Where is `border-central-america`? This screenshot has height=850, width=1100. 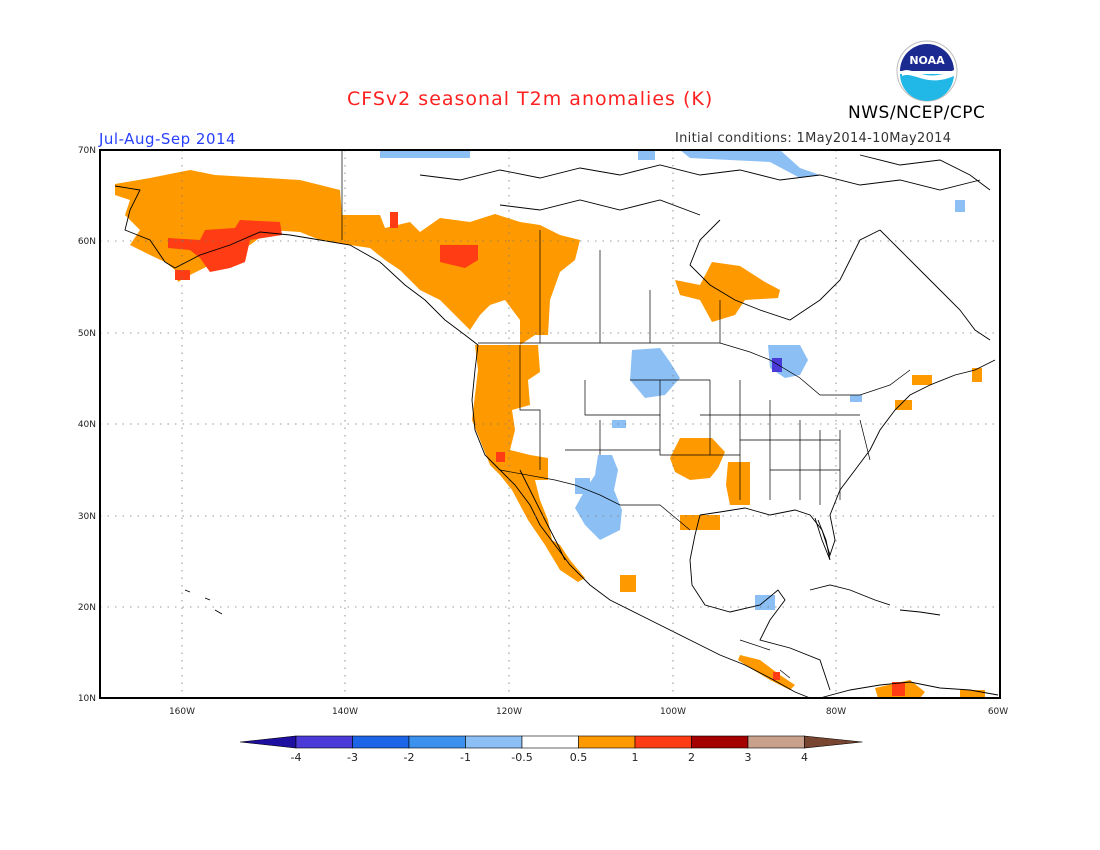 border-central-america is located at coordinates (765, 659).